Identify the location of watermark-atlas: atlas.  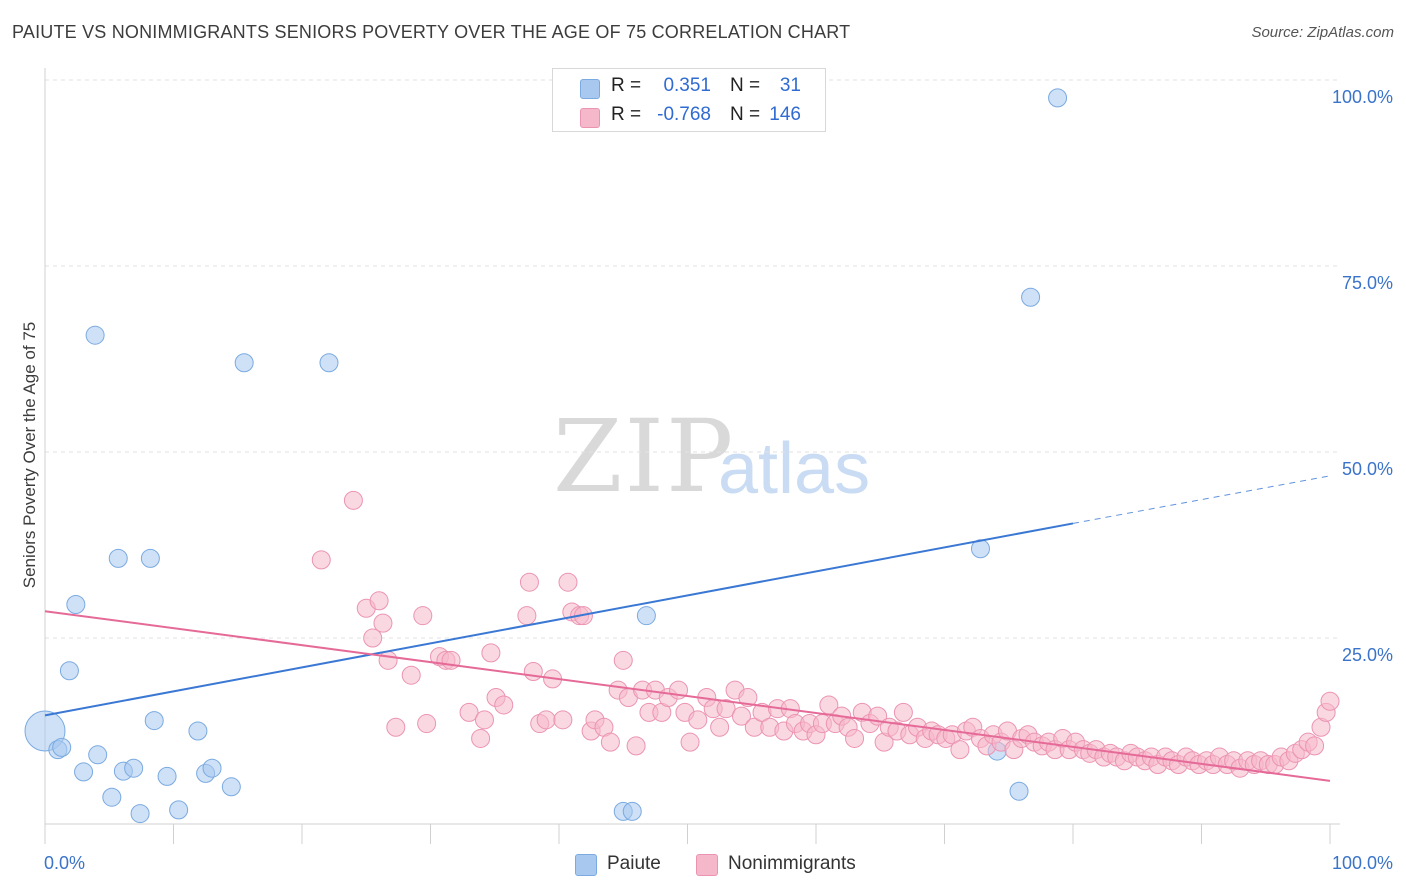
(794, 469).